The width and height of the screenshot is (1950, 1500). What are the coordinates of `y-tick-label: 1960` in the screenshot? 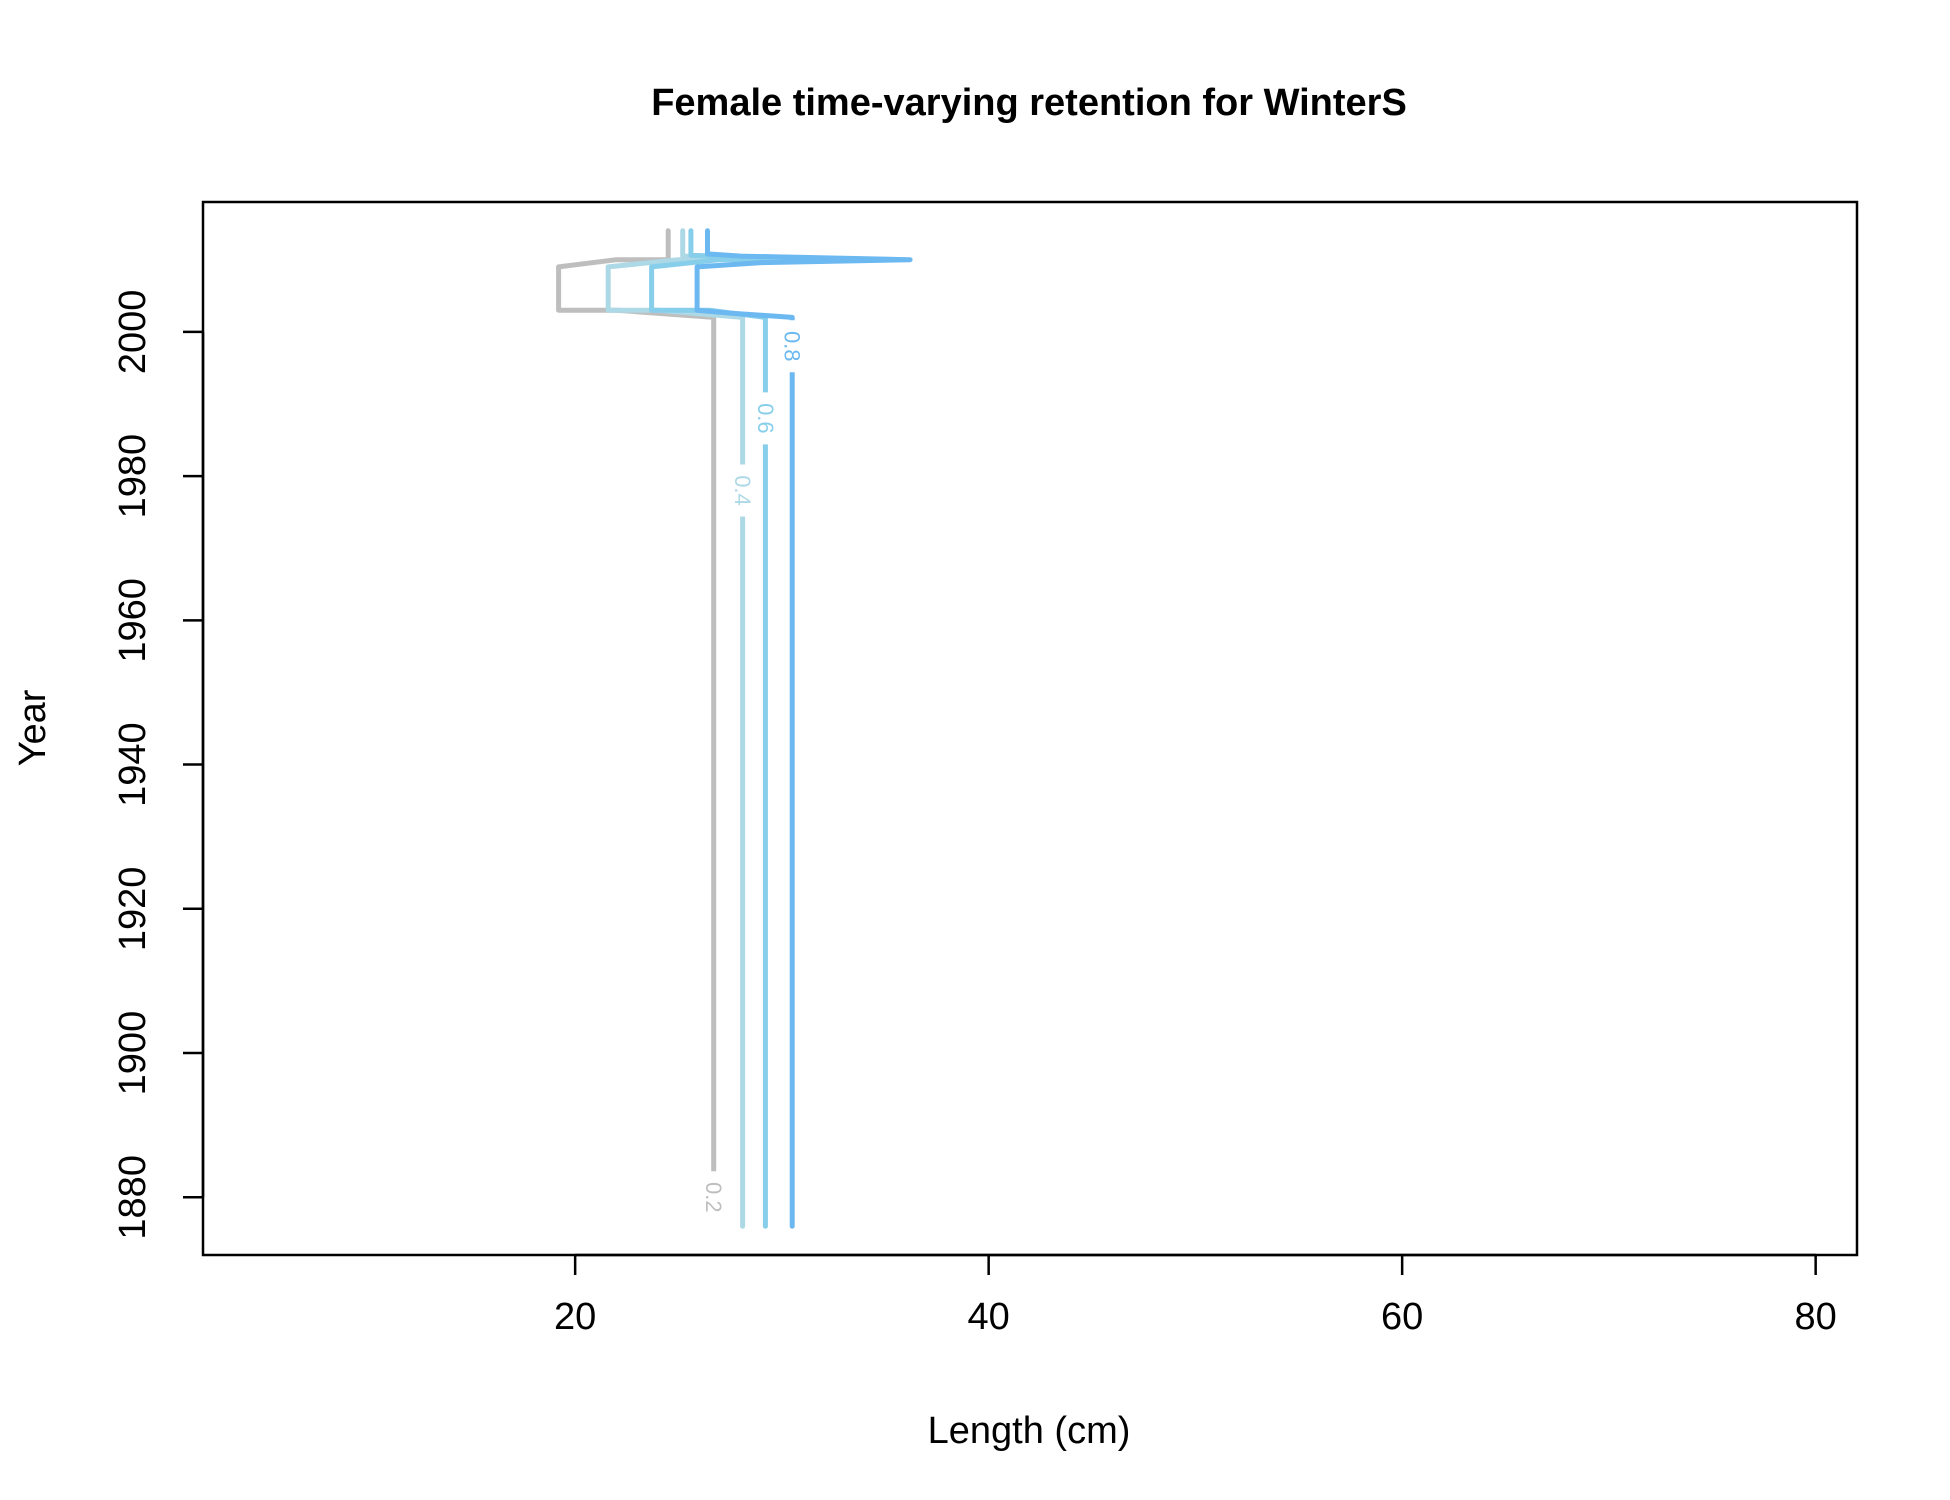 It's located at (133, 620).